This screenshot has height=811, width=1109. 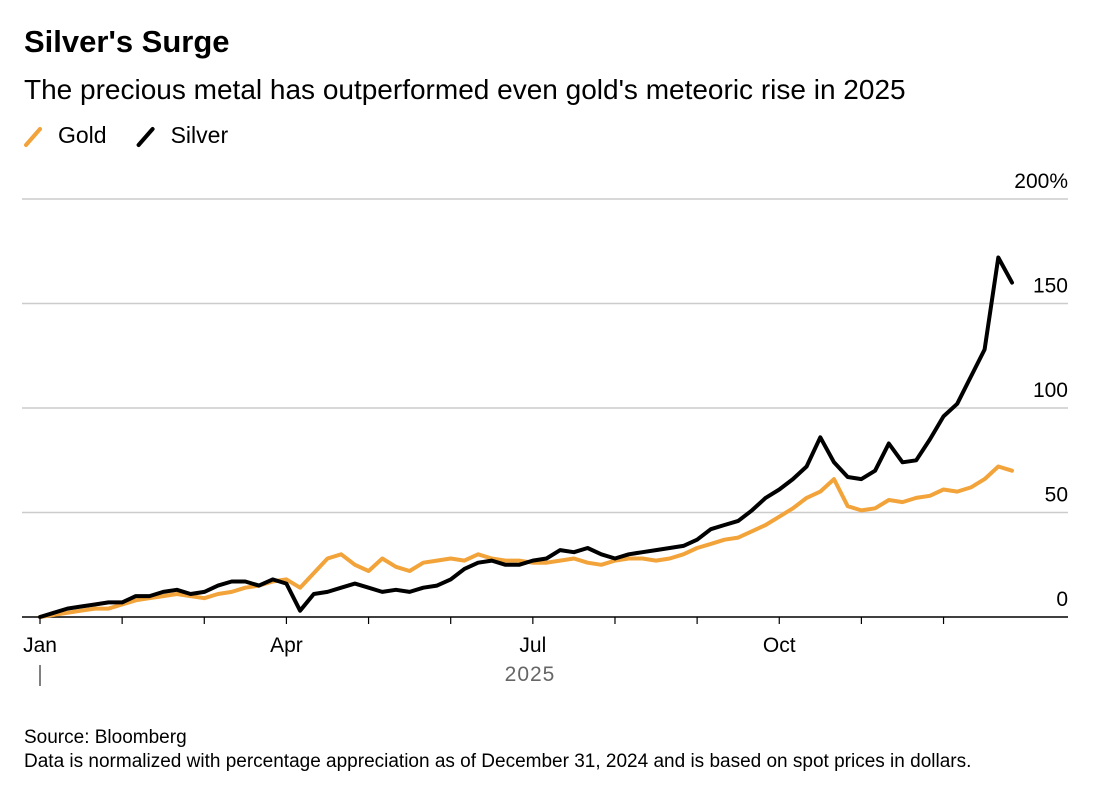 I want to click on x-tick-label: Oct, so click(x=779, y=645).